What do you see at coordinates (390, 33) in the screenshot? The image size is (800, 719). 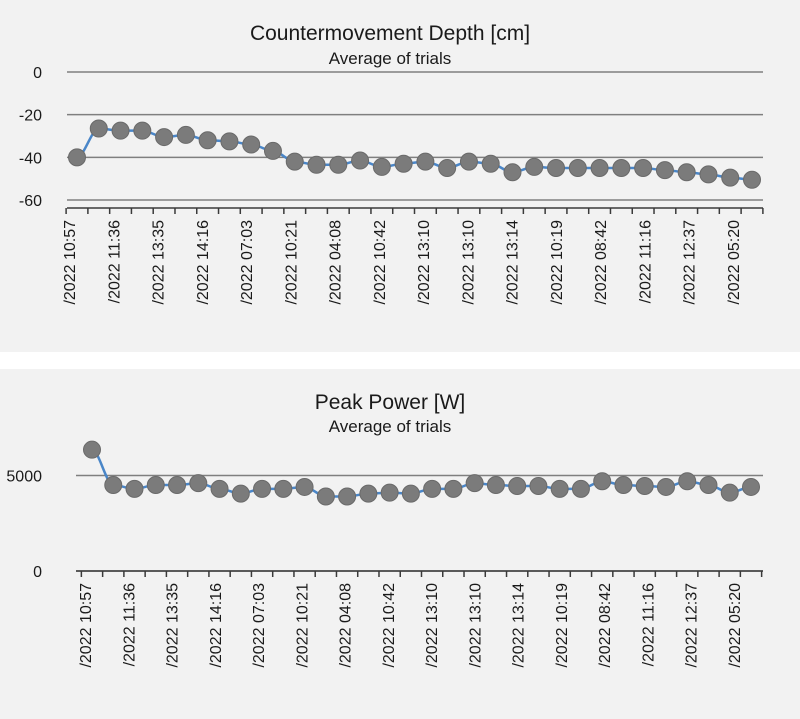 I see `chart-title: Countermovement Depth [cm]` at bounding box center [390, 33].